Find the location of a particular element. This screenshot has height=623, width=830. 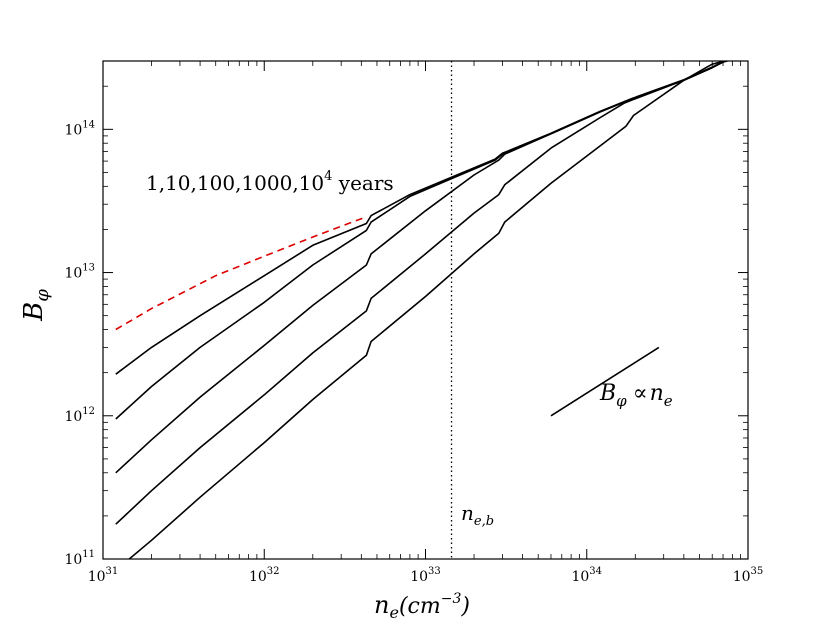

y-tick-label: 1012 is located at coordinates (79, 415).